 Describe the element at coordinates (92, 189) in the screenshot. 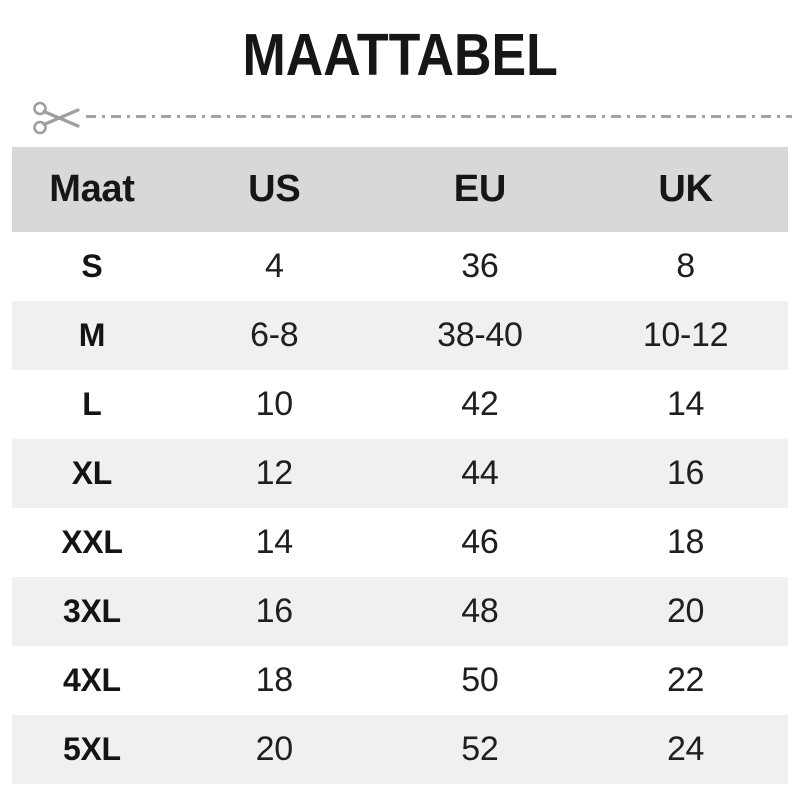

I see `column-header-maat: Maat` at that location.